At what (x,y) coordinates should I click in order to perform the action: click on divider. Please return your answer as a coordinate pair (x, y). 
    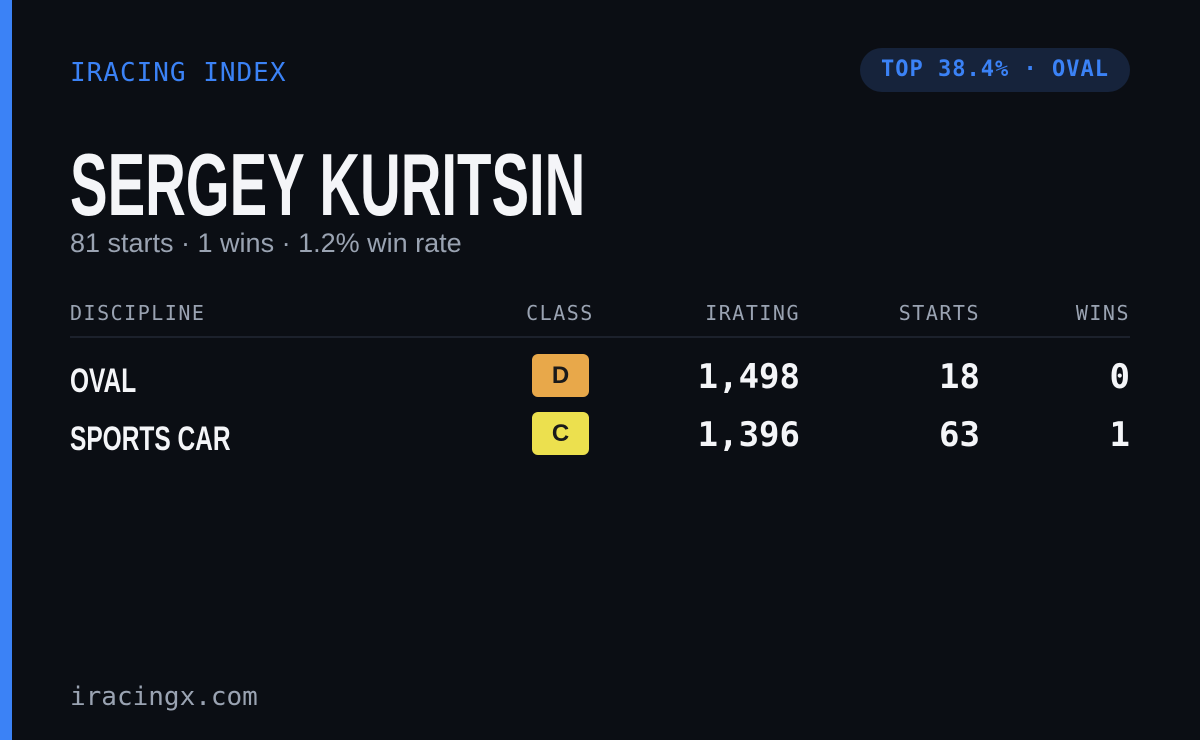
    Looking at the image, I should click on (600, 337).